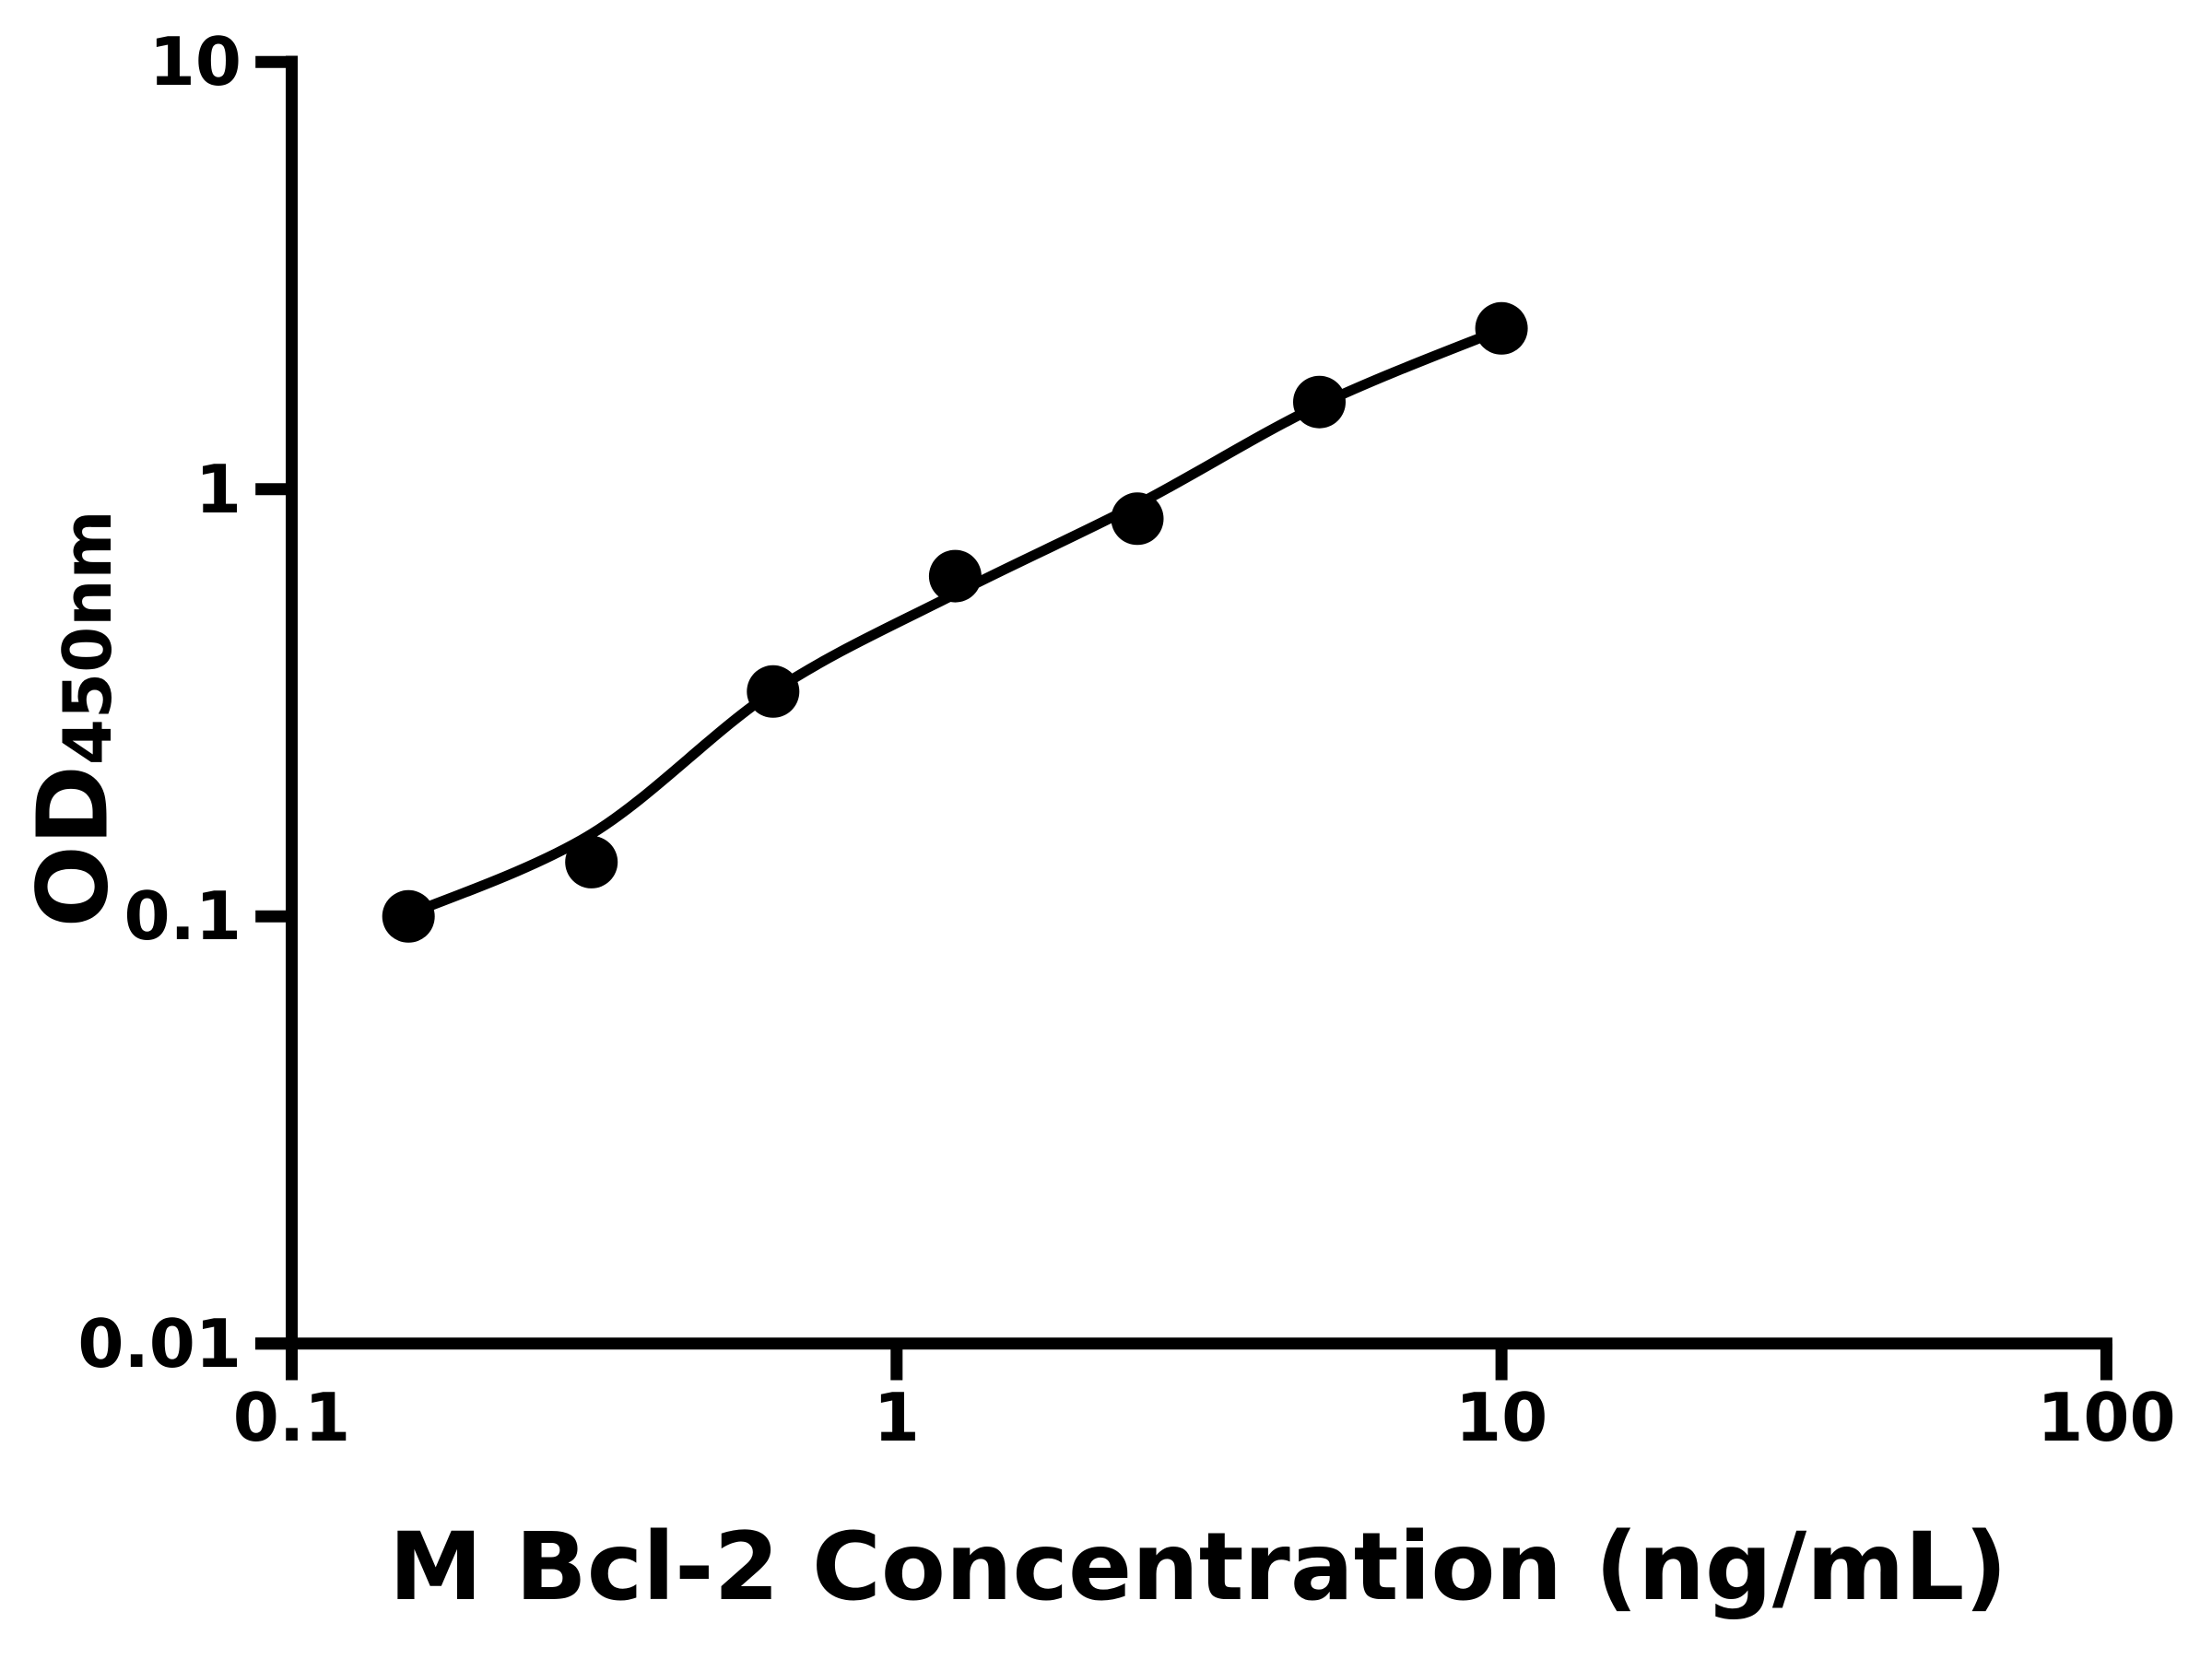 The image size is (2212, 1659). I want to click on y-axis-title-subscript: 450nm, so click(87, 638).